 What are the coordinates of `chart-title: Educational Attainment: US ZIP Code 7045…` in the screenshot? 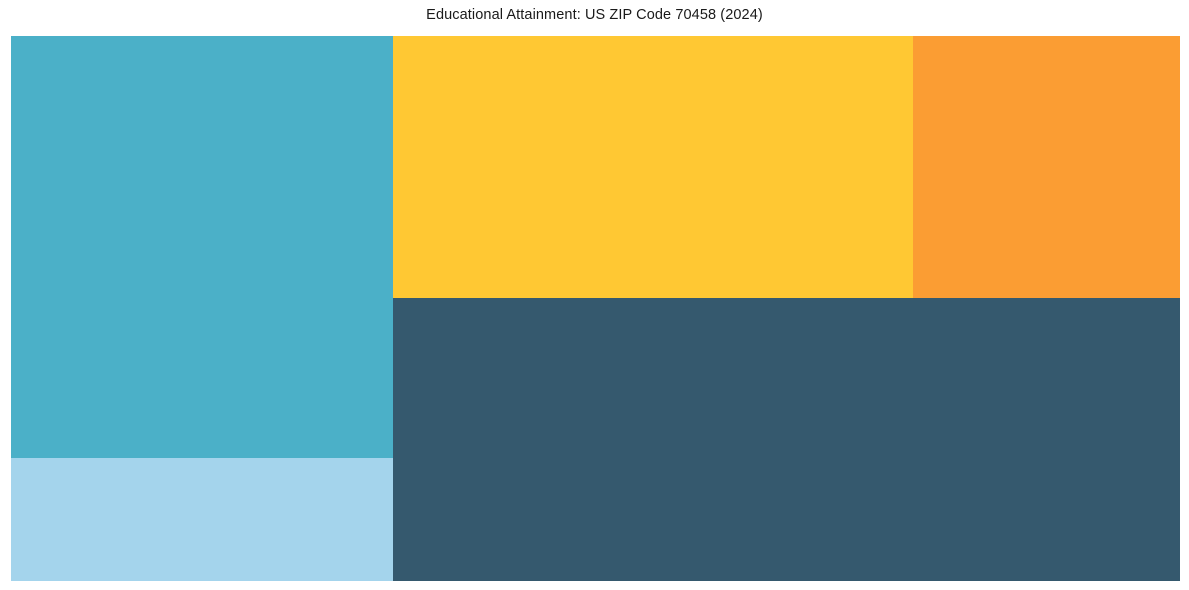 It's located at (594, 15).